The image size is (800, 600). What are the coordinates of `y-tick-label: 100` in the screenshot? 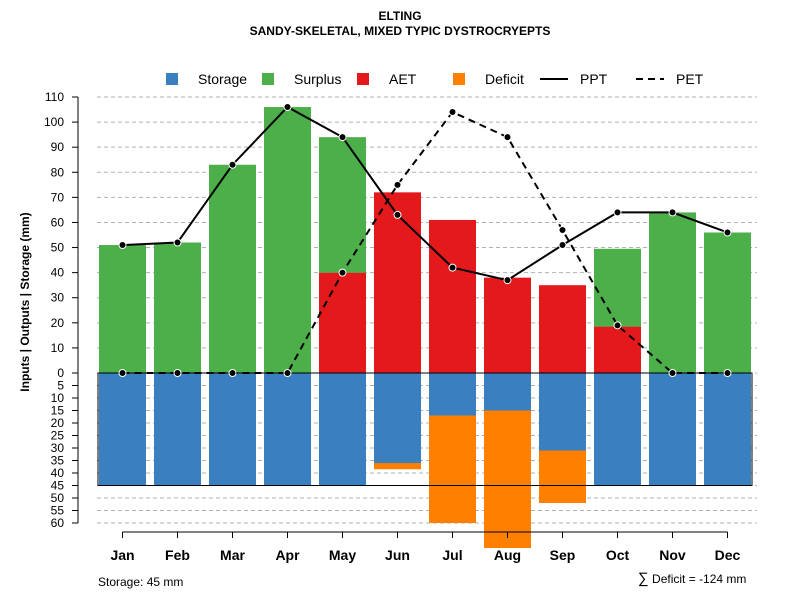 It's located at (54, 122).